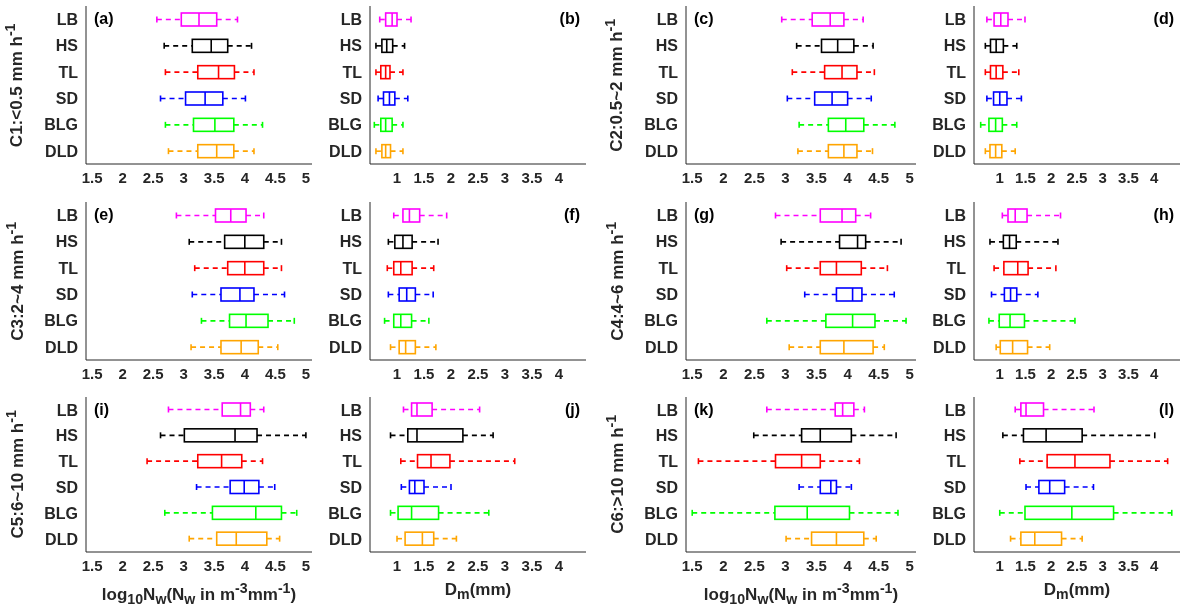 The image size is (1184, 608). Describe the element at coordinates (1163, 19) in the screenshot. I see `annotation: (d)` at that location.